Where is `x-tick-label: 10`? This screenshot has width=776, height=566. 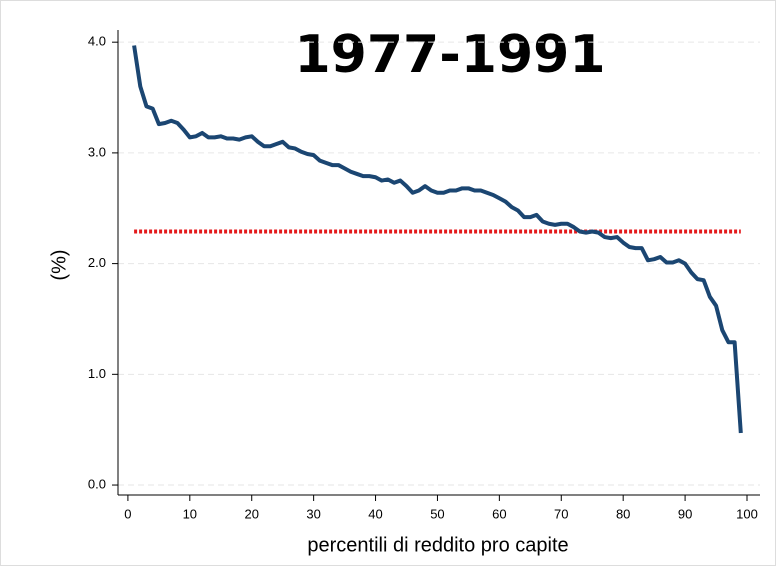
x-tick-label: 10 is located at coordinates (190, 513).